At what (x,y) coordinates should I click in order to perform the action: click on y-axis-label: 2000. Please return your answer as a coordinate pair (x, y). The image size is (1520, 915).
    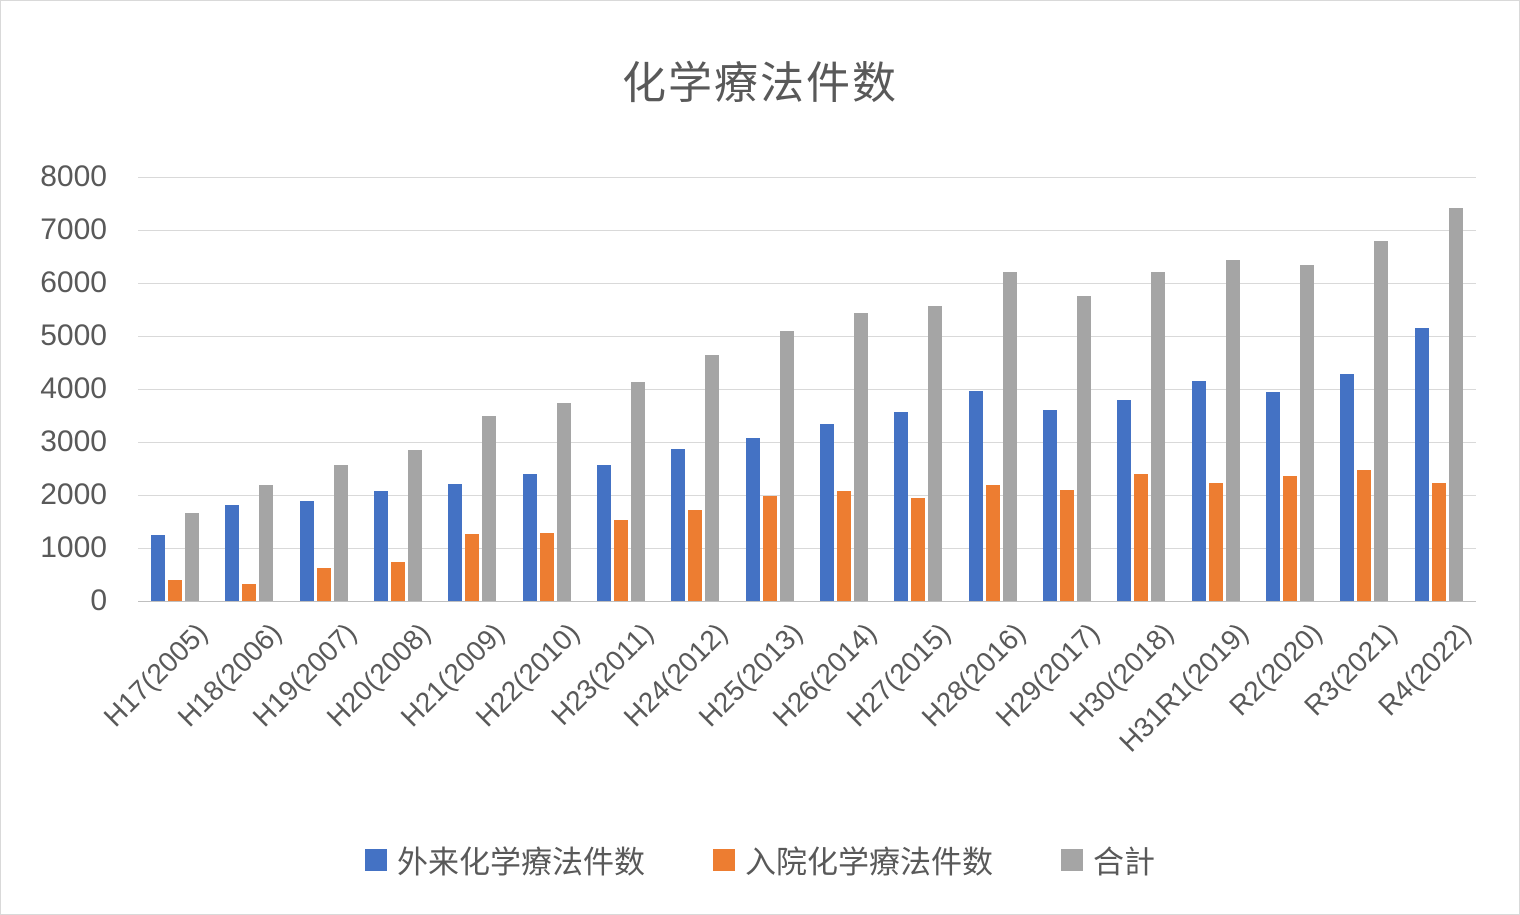
    Looking at the image, I should click on (73, 494).